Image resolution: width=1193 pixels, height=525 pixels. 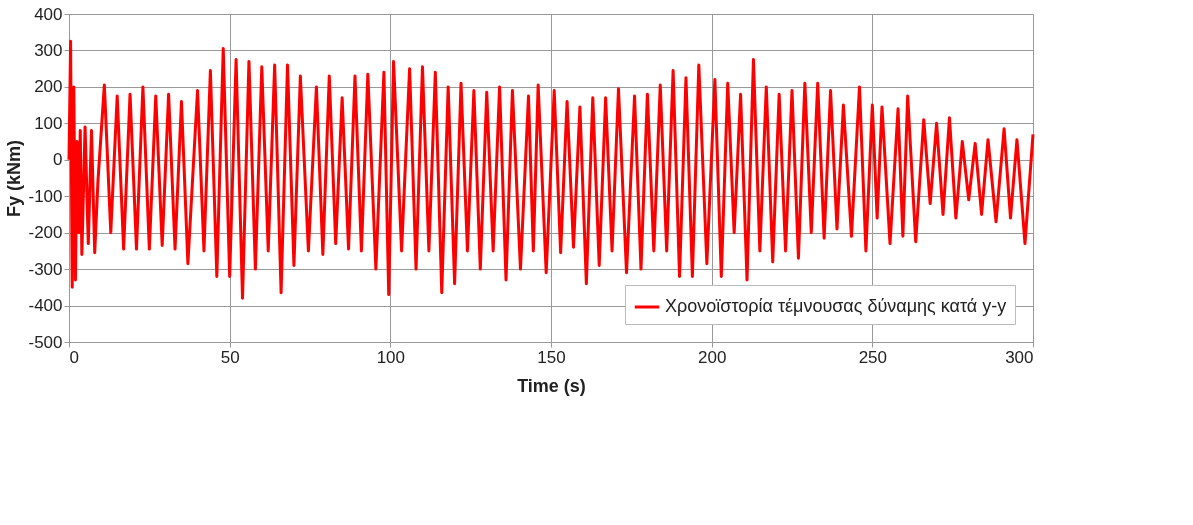 What do you see at coordinates (45, 342) in the screenshot?
I see `y-tick-label: -500` at bounding box center [45, 342].